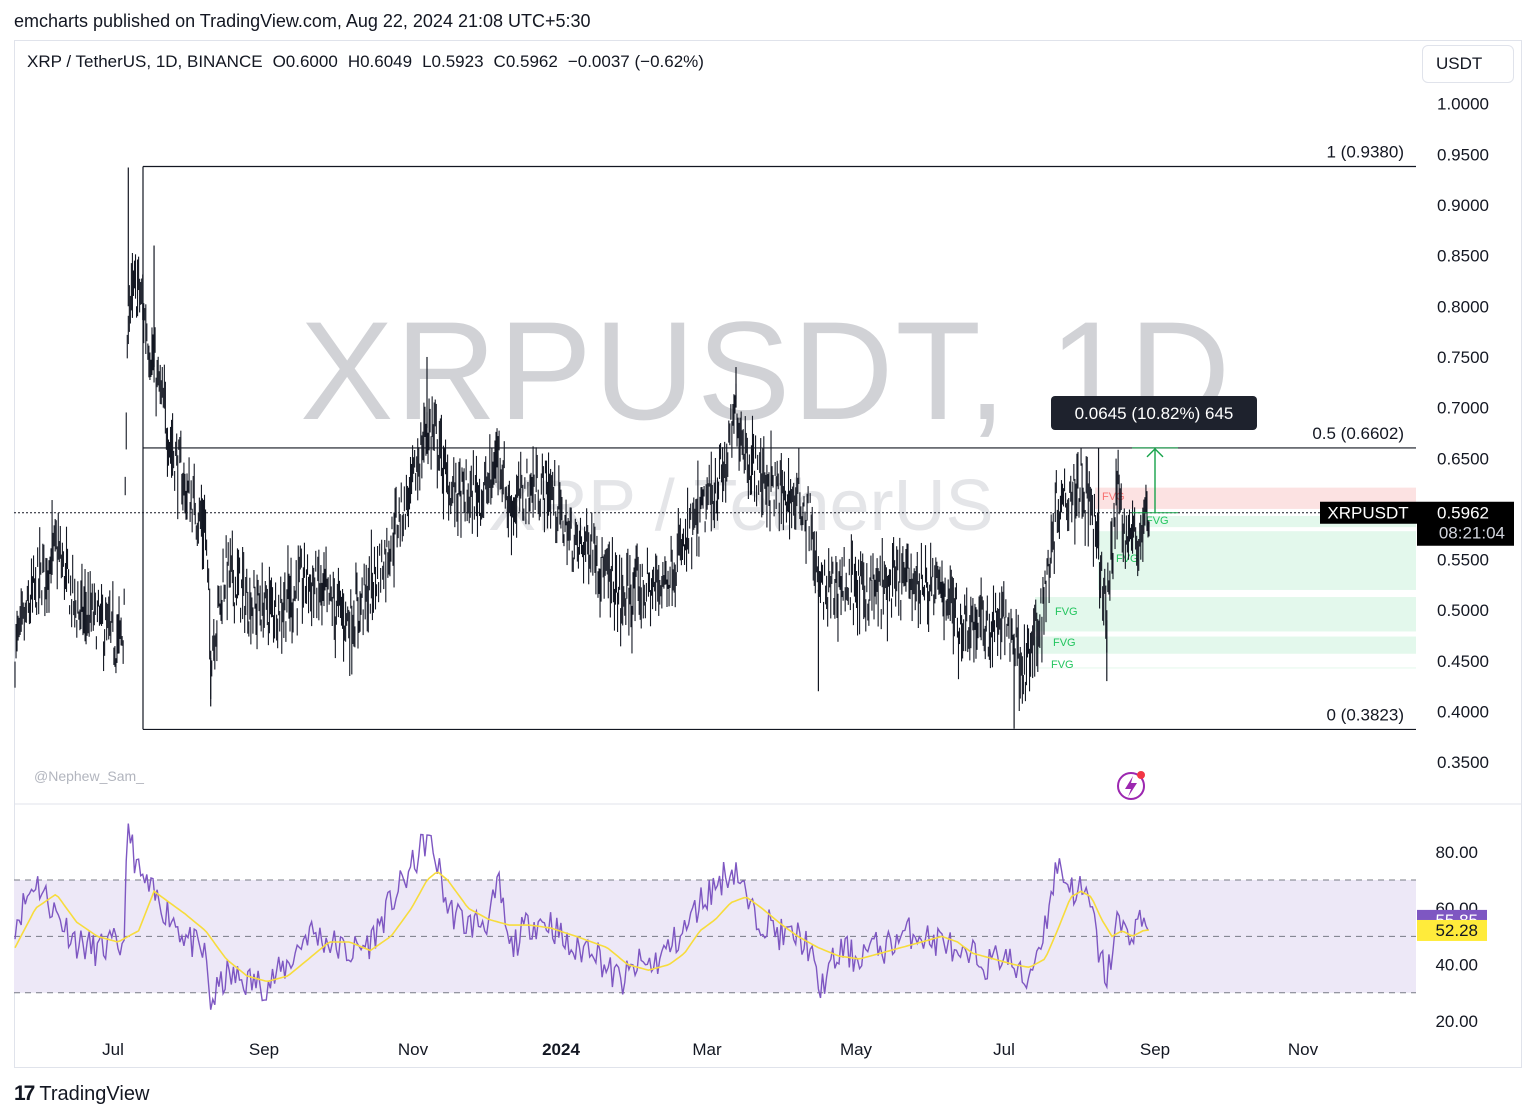 The width and height of the screenshot is (1536, 1119). What do you see at coordinates (1131, 785) in the screenshot?
I see `lightning-icon` at bounding box center [1131, 785].